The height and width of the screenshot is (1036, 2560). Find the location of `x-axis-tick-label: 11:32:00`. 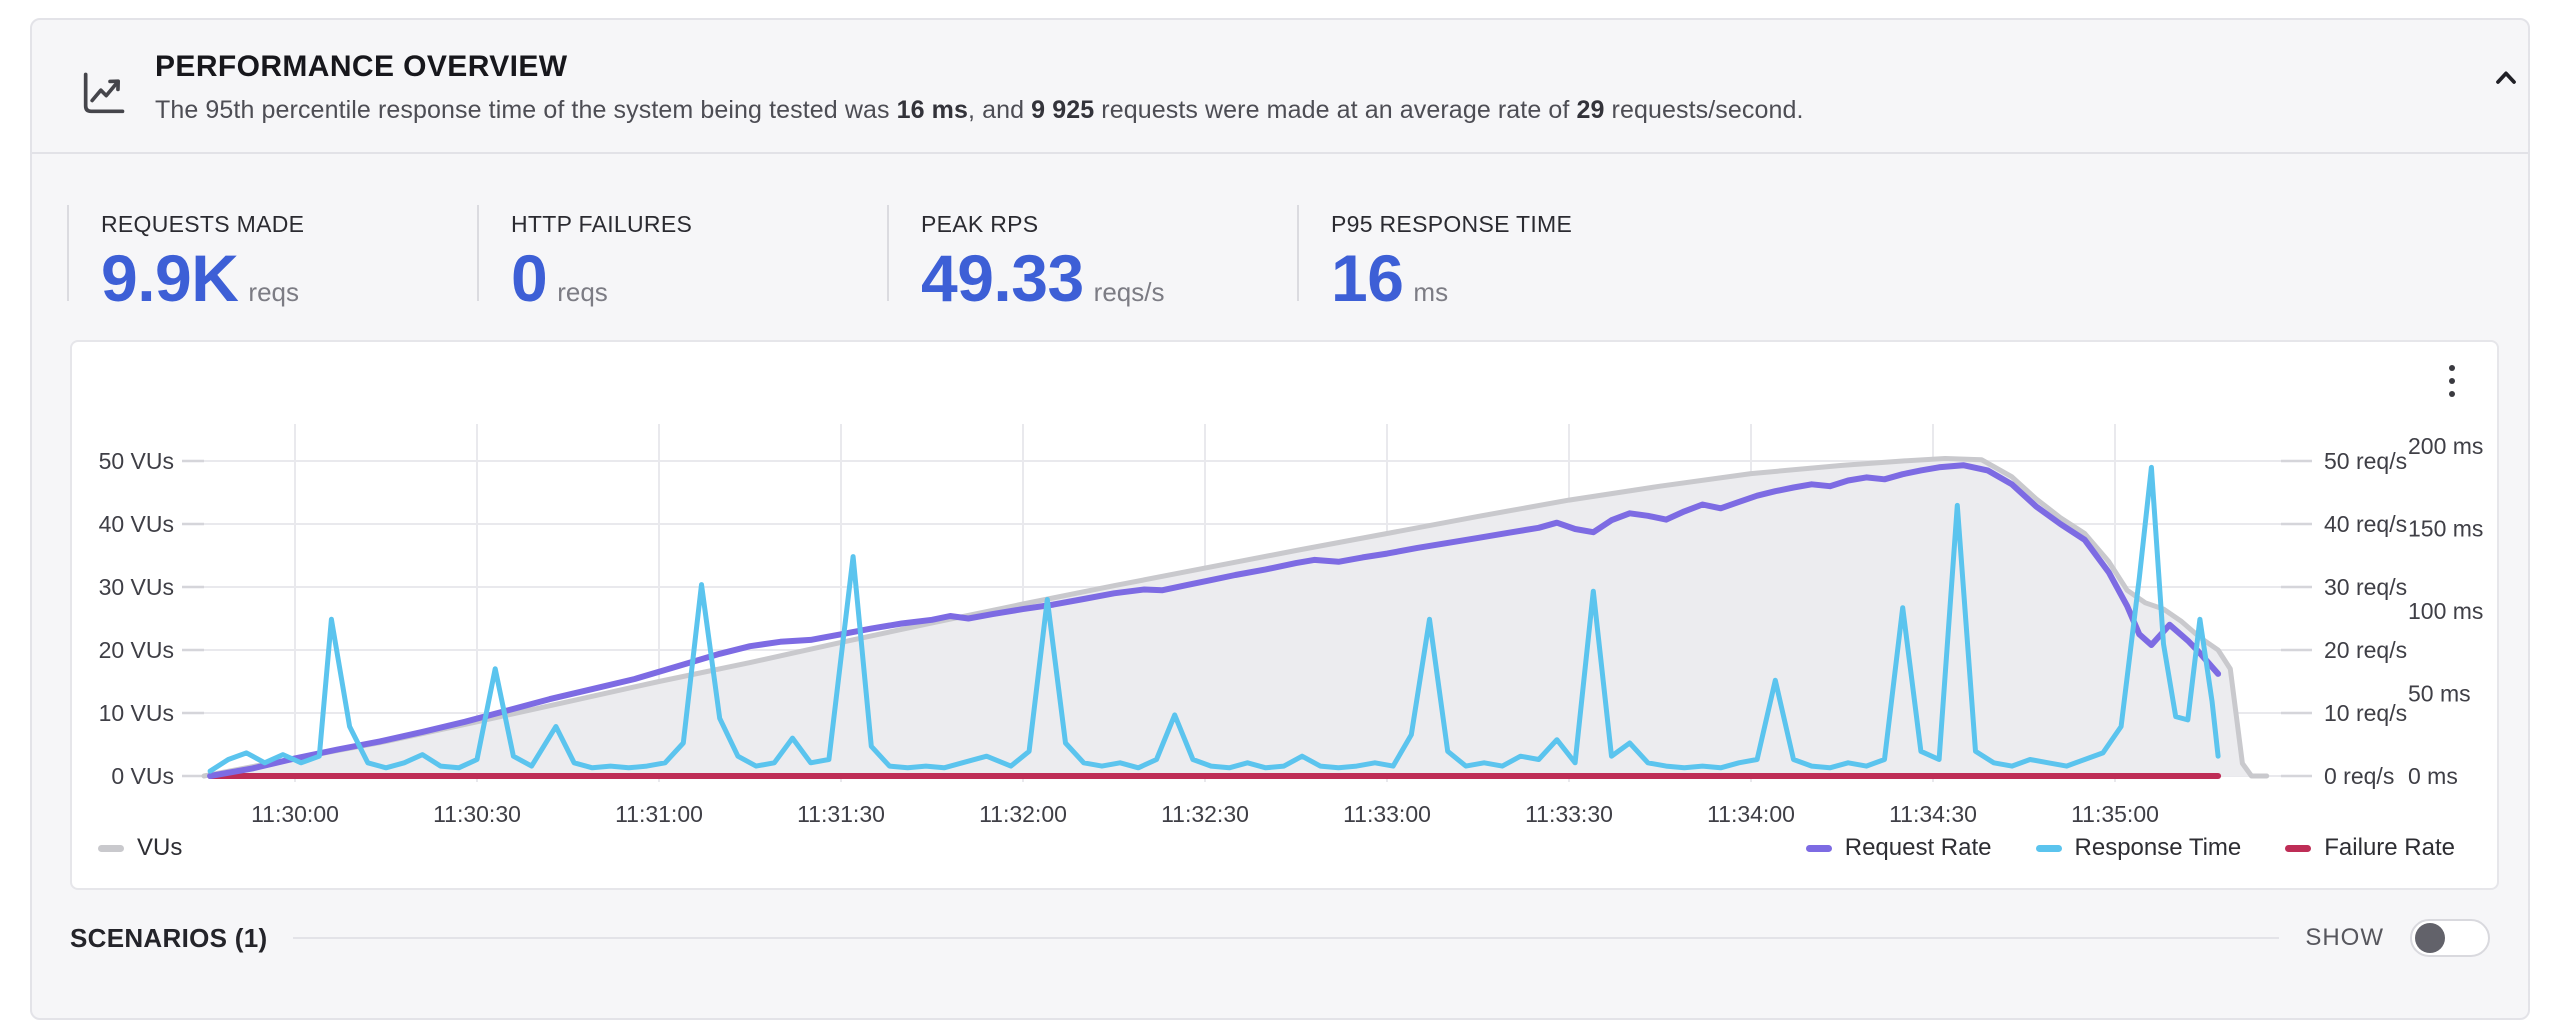

x-axis-tick-label: 11:32:00 is located at coordinates (1023, 814).